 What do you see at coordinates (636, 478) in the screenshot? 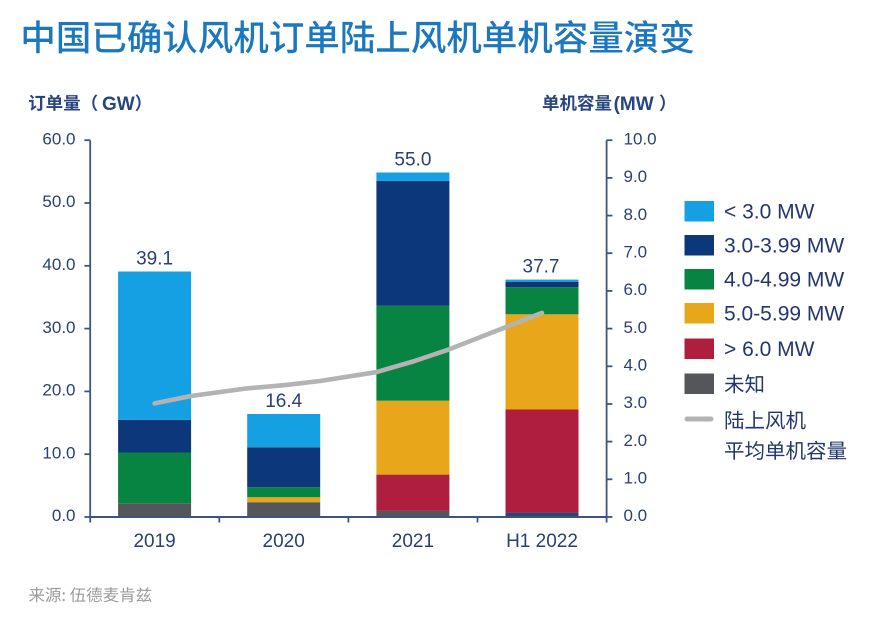
I see `svg-text: 1.0` at bounding box center [636, 478].